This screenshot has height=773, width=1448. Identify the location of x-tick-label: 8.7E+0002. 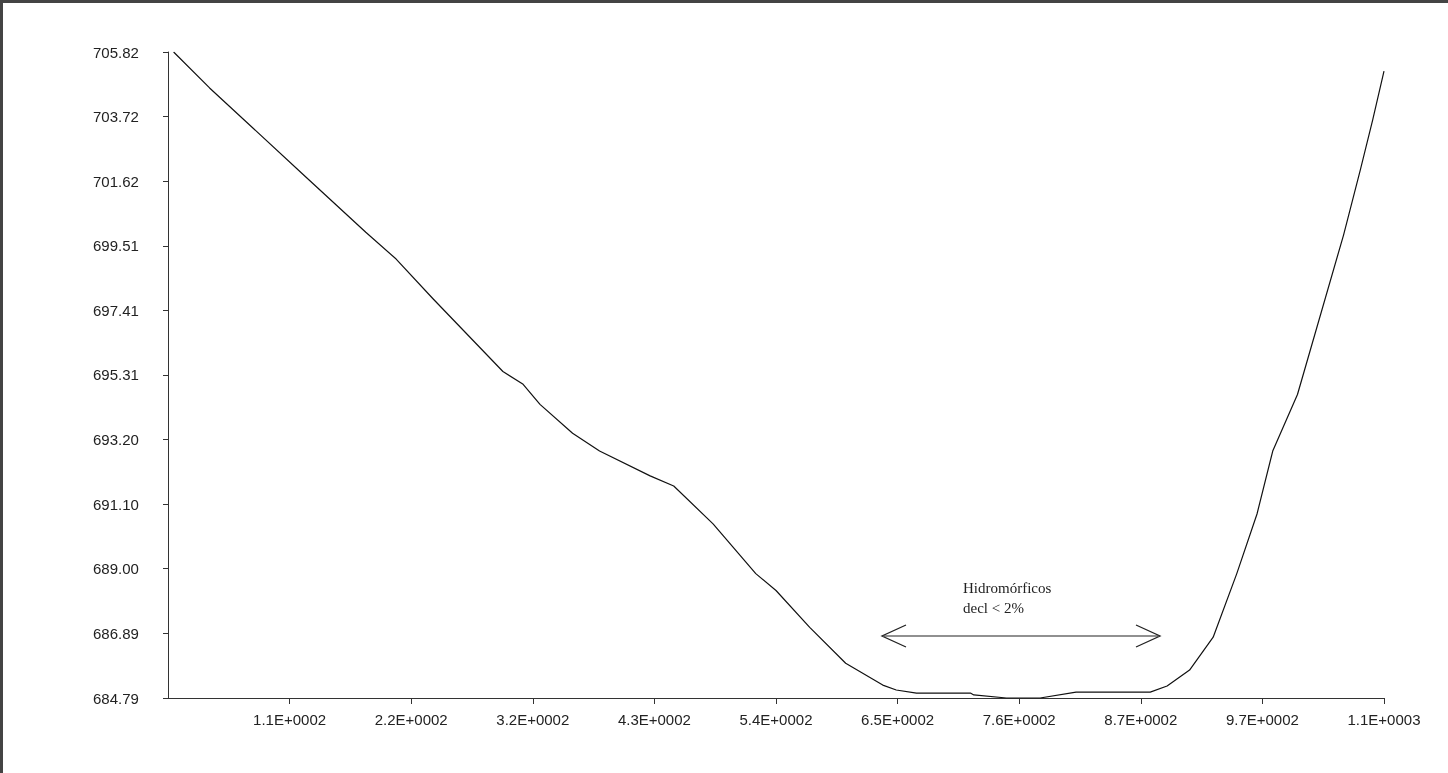
(1141, 719).